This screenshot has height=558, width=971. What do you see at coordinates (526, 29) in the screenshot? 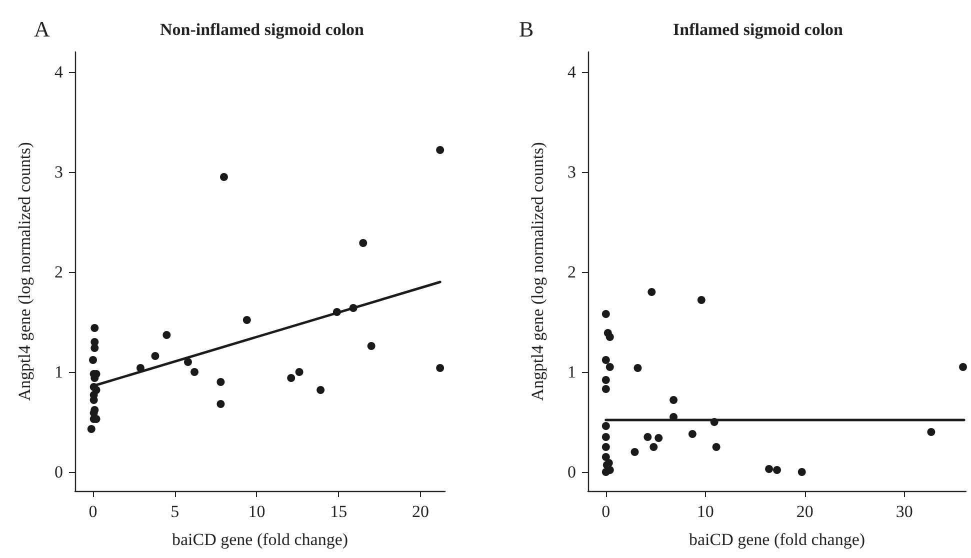
I see `text: B` at bounding box center [526, 29].